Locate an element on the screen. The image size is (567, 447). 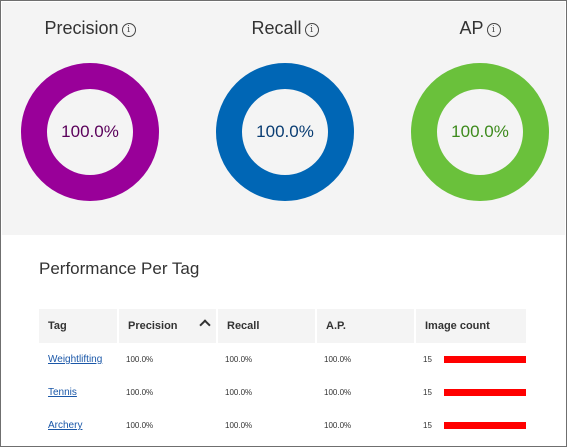
column-header-tag: Tag is located at coordinates (57, 326).